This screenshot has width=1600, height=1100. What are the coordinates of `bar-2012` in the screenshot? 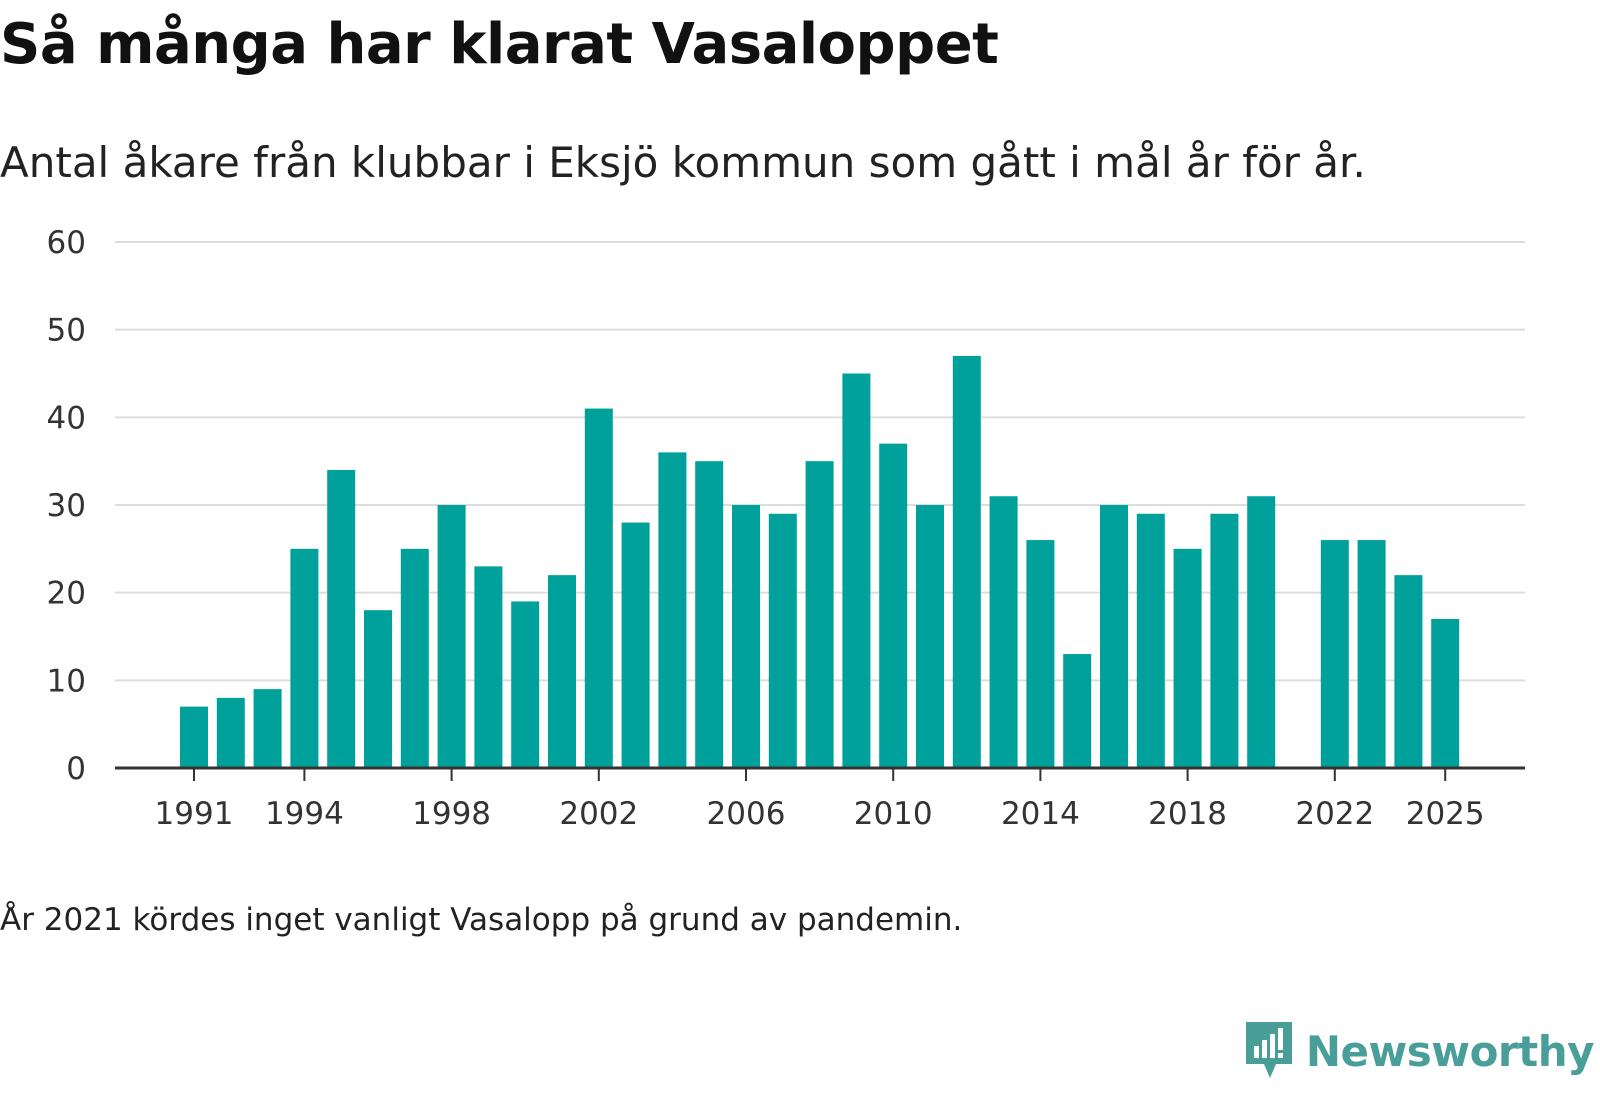 It's located at (966, 561).